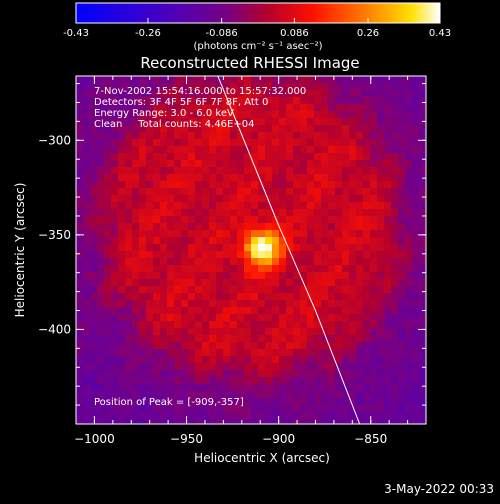 The height and width of the screenshot is (504, 500). I want to click on colorbar-tick-label: 0.086, so click(294, 33).